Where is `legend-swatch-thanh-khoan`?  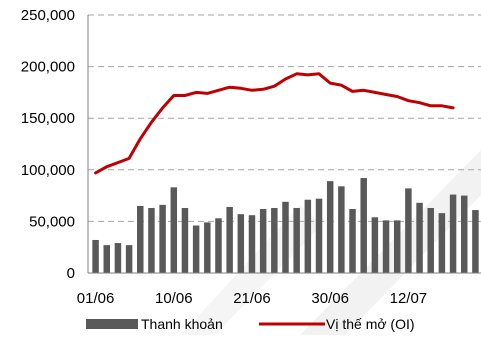 legend-swatch-thanh-khoan is located at coordinates (112, 324).